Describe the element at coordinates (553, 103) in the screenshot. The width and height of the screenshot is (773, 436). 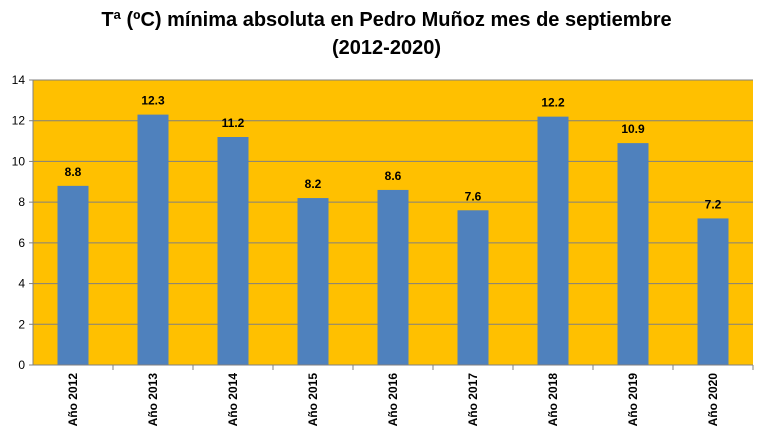
I see `data-label: 12.2` at that location.